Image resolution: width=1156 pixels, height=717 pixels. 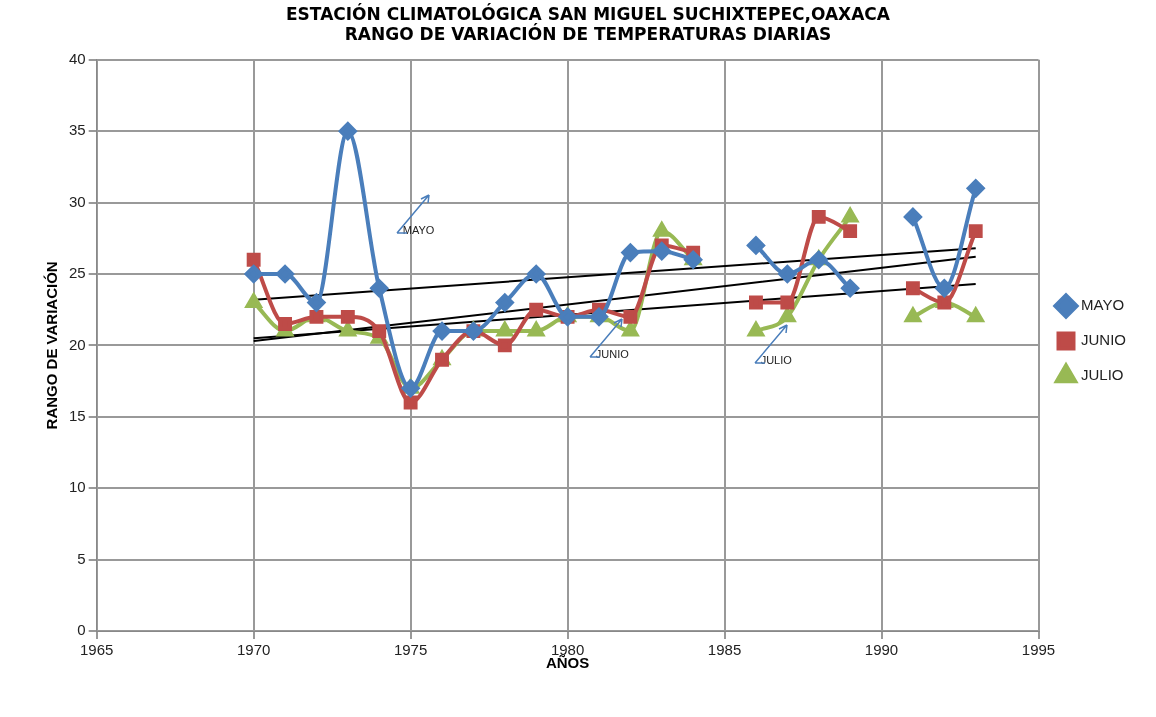 I want to click on y-tick-label: 15, so click(x=77, y=415).